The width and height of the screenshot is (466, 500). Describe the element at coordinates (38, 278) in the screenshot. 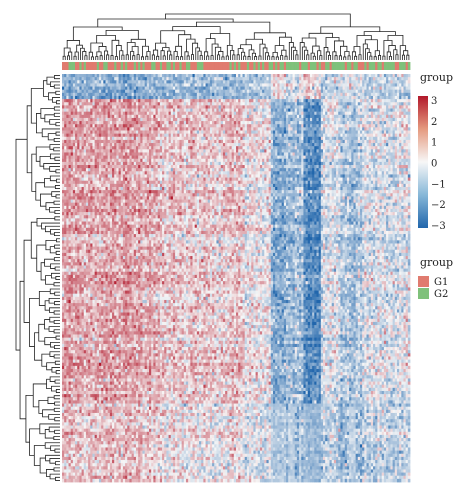

I see `row-dendrogram` at that location.